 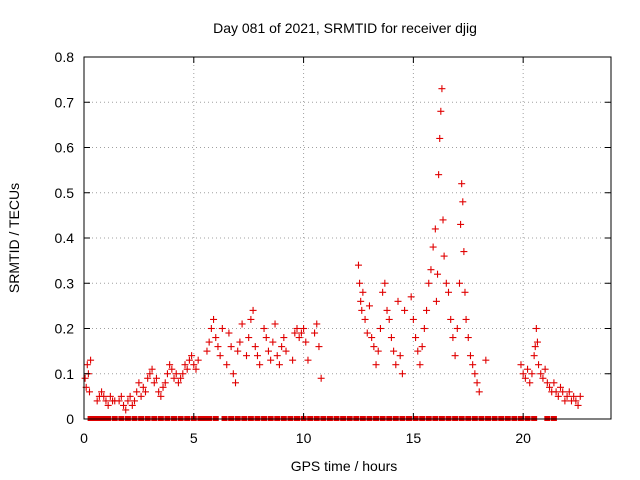 What do you see at coordinates (65, 102) in the screenshot?
I see `y-tick-label: 0.7` at bounding box center [65, 102].